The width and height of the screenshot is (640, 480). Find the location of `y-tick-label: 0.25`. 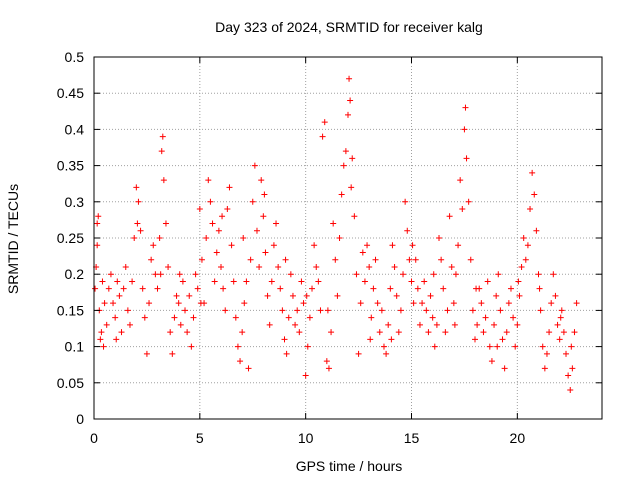

y-tick-label: 0.25 is located at coordinates (70, 238).